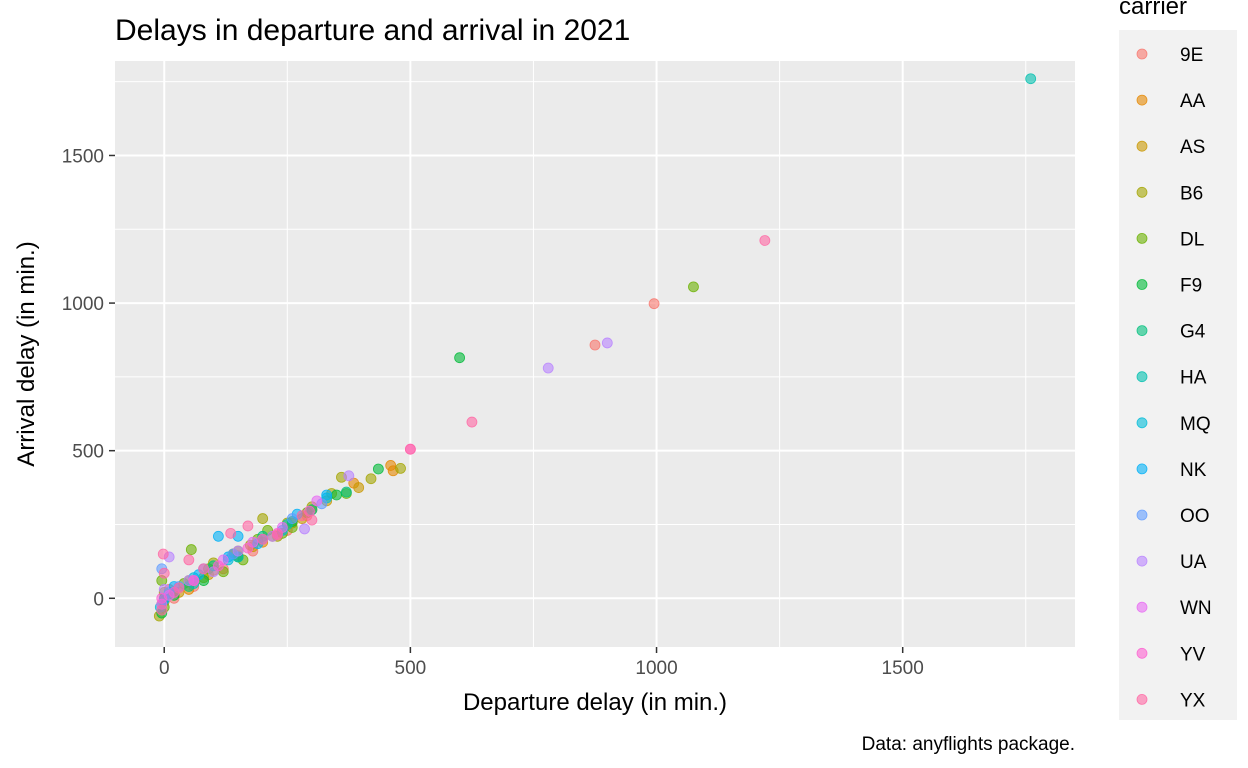 The image size is (1248, 768). Describe the element at coordinates (26, 353) in the screenshot. I see `y-axis-title: Arrival delay (in min.)` at that location.